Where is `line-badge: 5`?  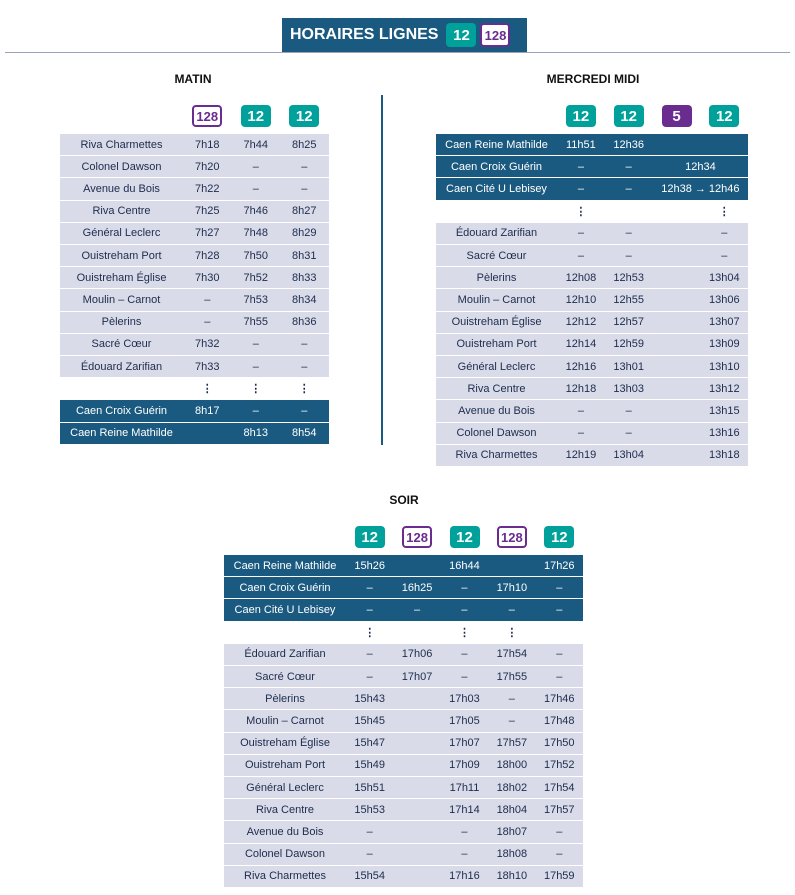
line-badge: 5 is located at coordinates (676, 116).